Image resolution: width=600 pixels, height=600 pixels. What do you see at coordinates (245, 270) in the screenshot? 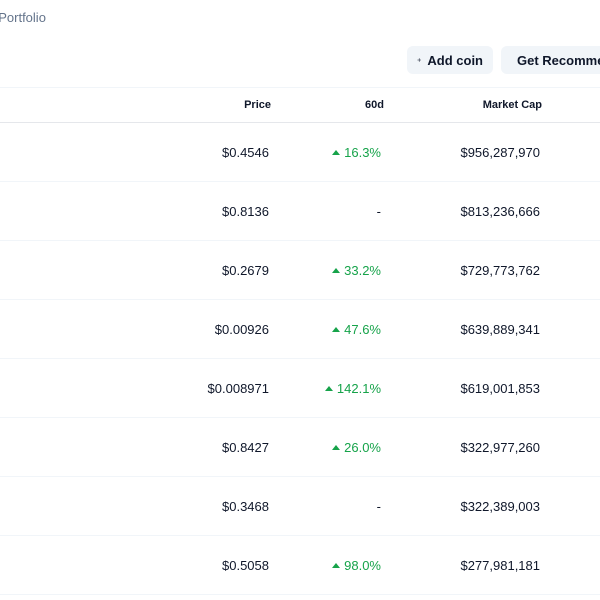
I see `price-cell: $0.2679` at bounding box center [245, 270].